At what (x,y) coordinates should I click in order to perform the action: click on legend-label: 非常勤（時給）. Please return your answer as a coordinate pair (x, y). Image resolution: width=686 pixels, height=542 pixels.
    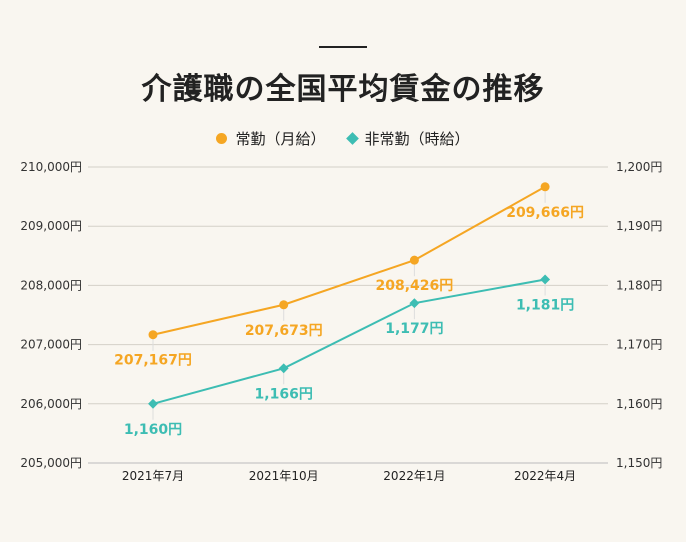
    Looking at the image, I should click on (417, 139).